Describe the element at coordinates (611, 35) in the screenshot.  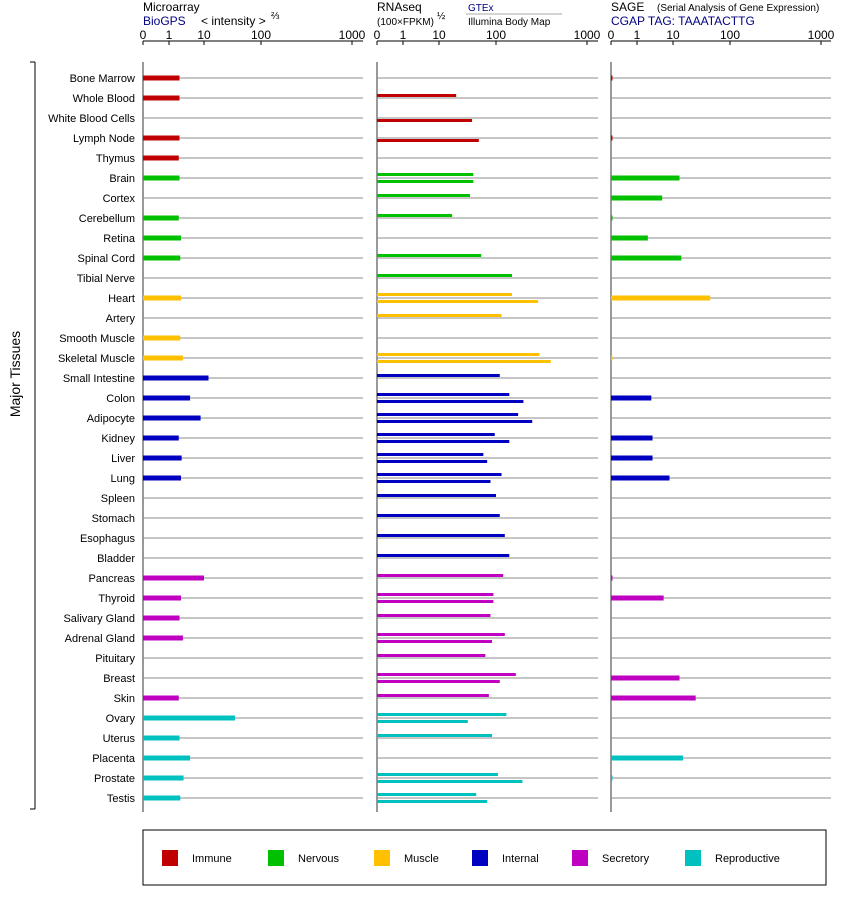
I see `sage-tick-label: 0` at that location.